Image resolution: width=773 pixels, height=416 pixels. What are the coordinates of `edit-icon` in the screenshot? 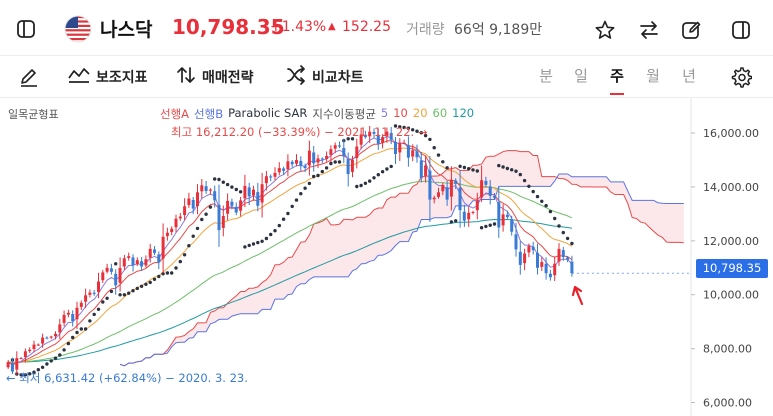 It's located at (691, 30).